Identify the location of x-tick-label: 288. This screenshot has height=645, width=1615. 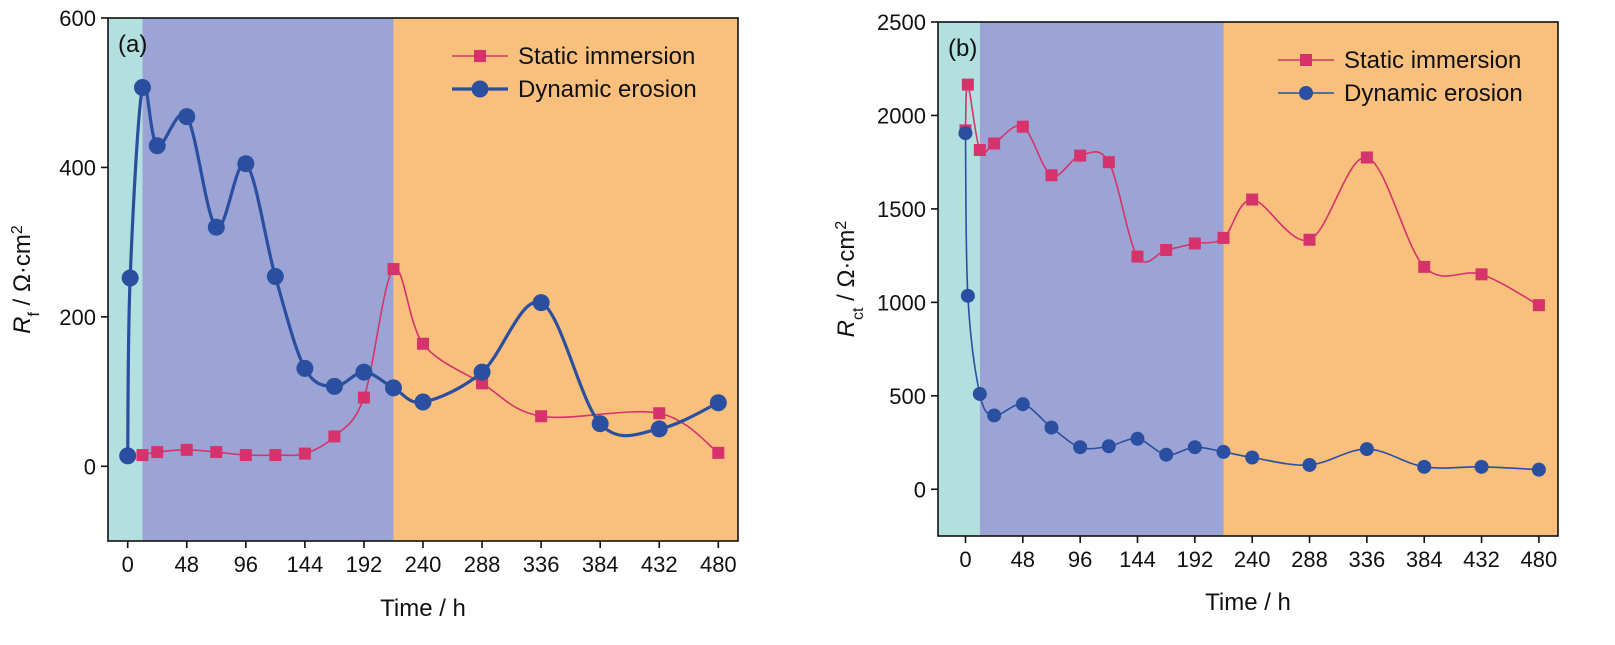
(1309, 559).